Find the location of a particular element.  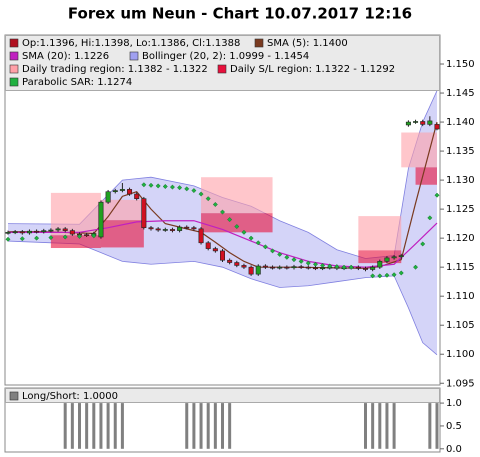

y-tick-label: 1.0 is located at coordinates (454, 403).